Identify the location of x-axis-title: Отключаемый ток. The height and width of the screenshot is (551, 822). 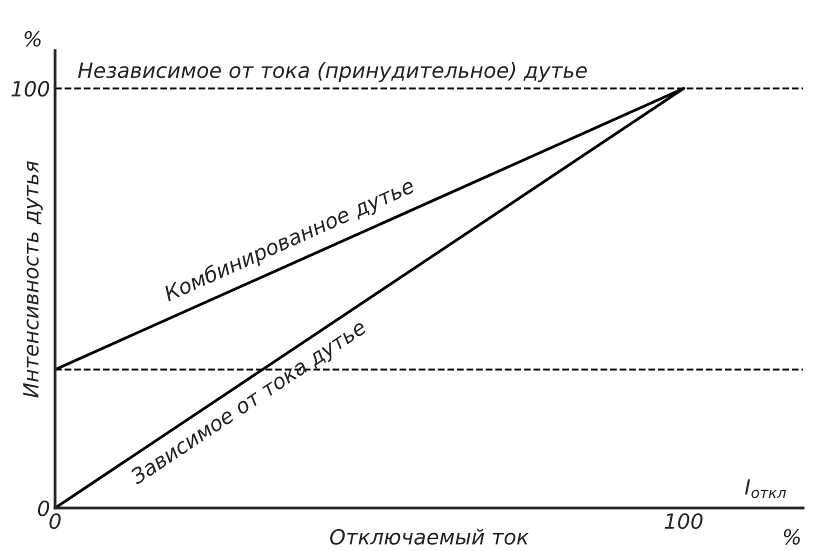
(429, 536).